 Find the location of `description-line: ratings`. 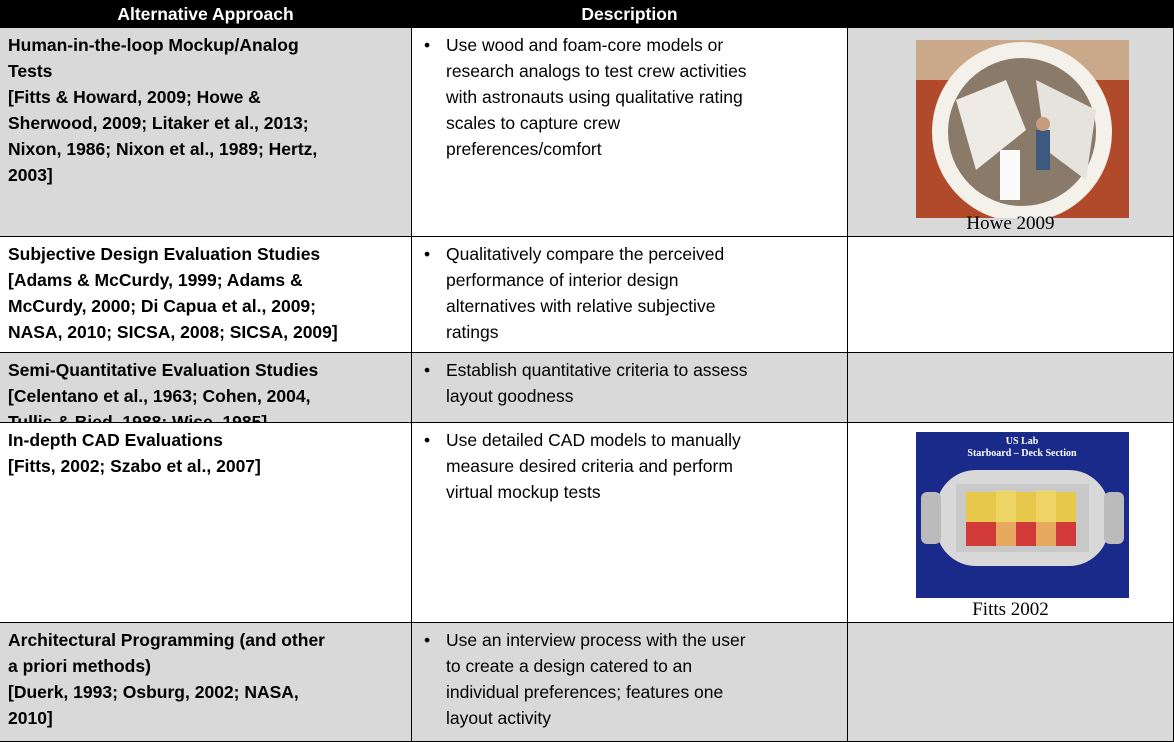

description-line: ratings is located at coordinates (472, 332).